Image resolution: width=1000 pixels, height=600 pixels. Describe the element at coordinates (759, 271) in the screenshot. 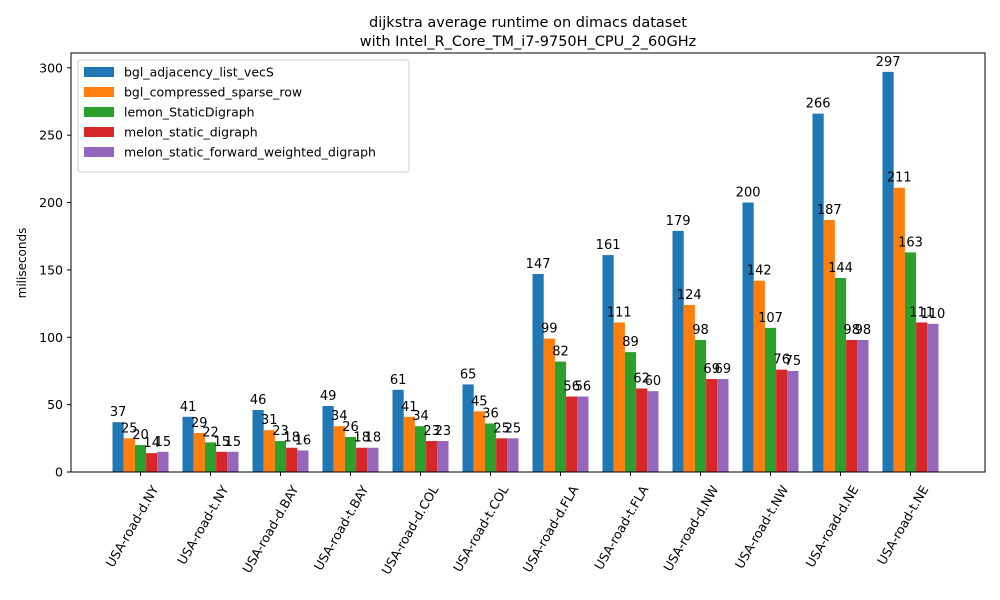

I see `bar-value-label: 142` at that location.